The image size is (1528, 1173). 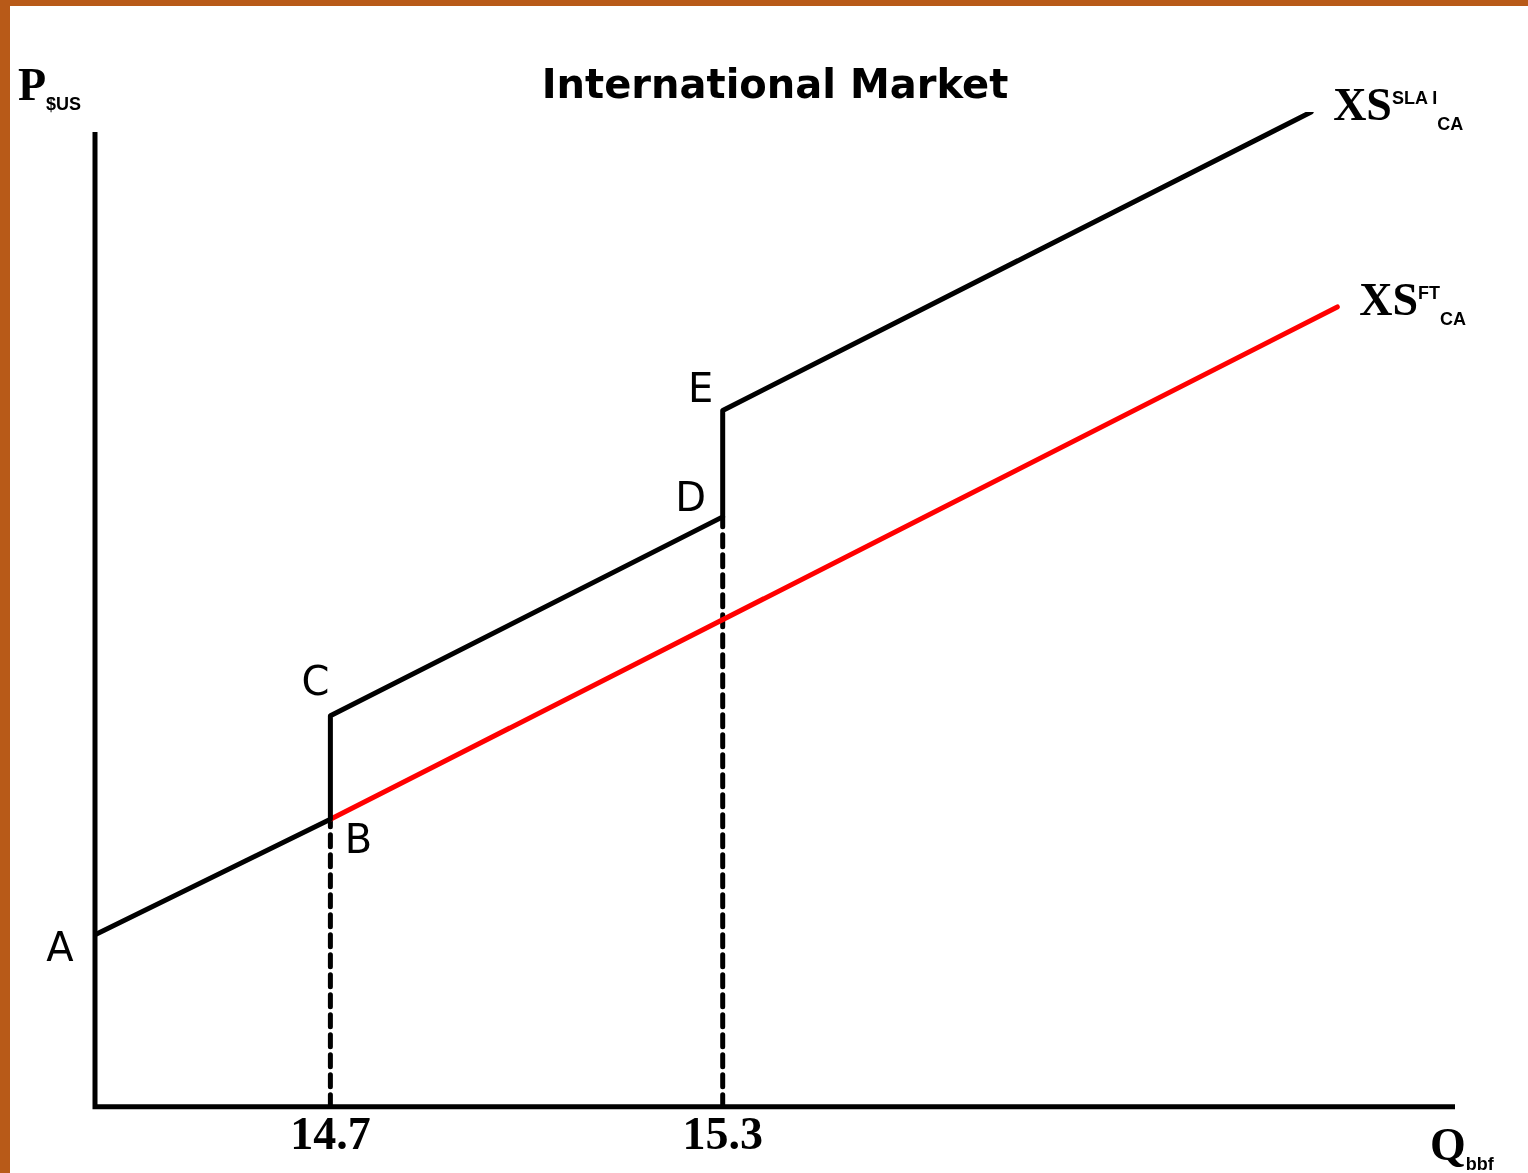 I want to click on x-tick-label: 15.3, so click(x=722, y=1134).